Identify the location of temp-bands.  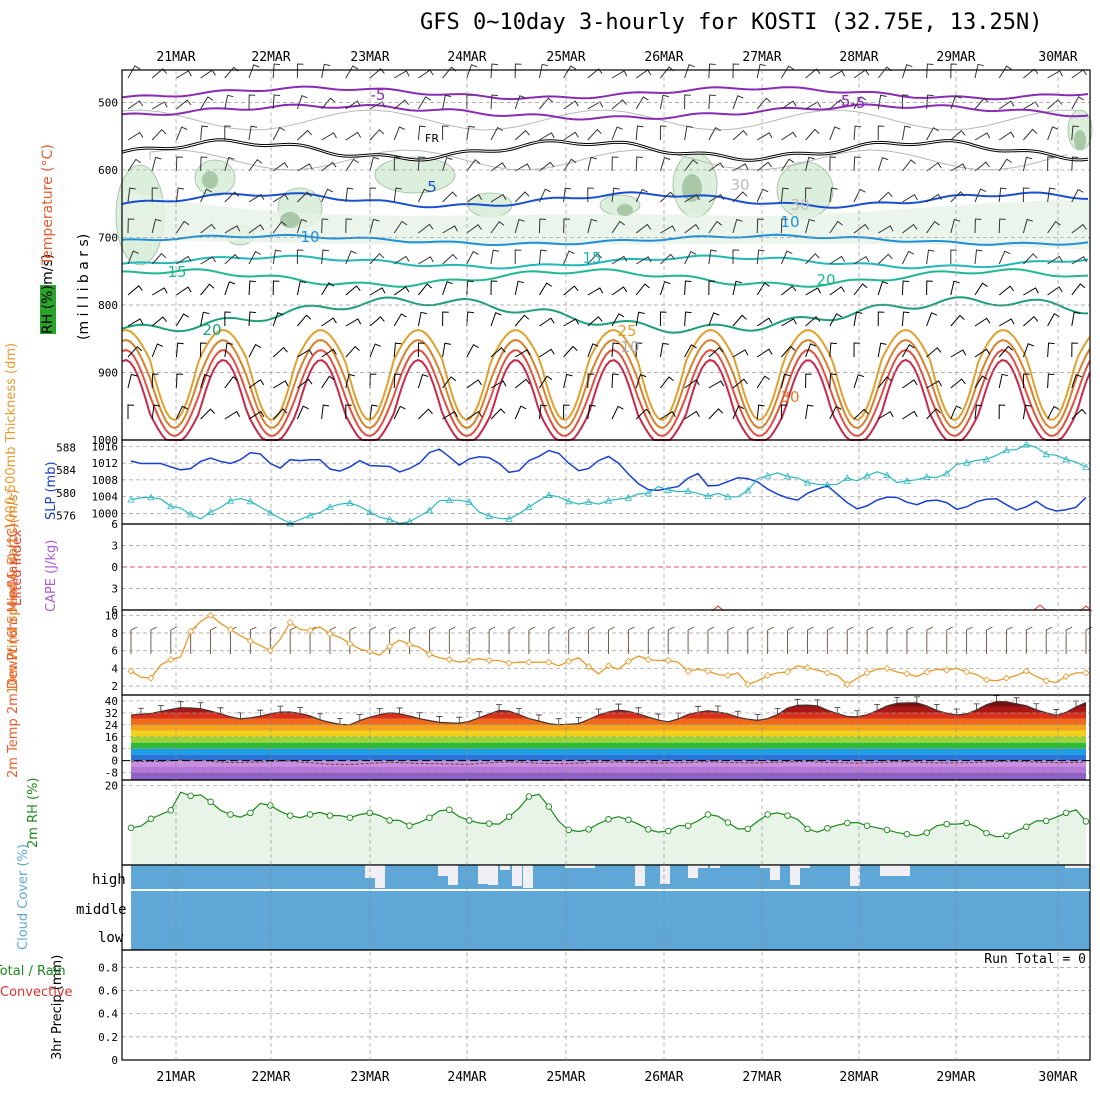
(608, 740).